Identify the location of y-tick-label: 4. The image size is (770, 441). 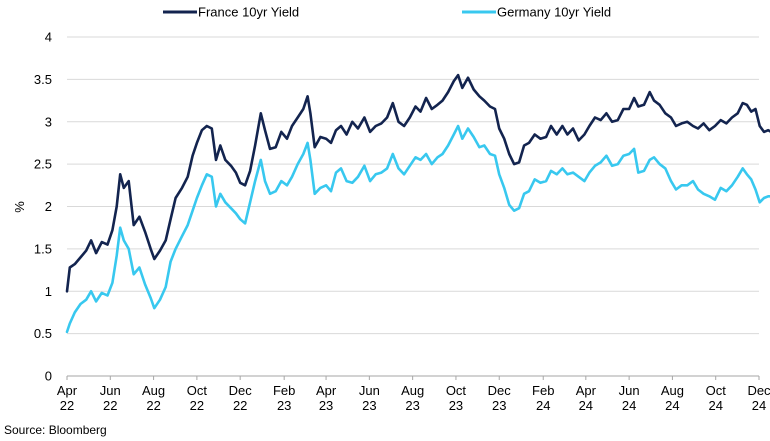
(48, 37).